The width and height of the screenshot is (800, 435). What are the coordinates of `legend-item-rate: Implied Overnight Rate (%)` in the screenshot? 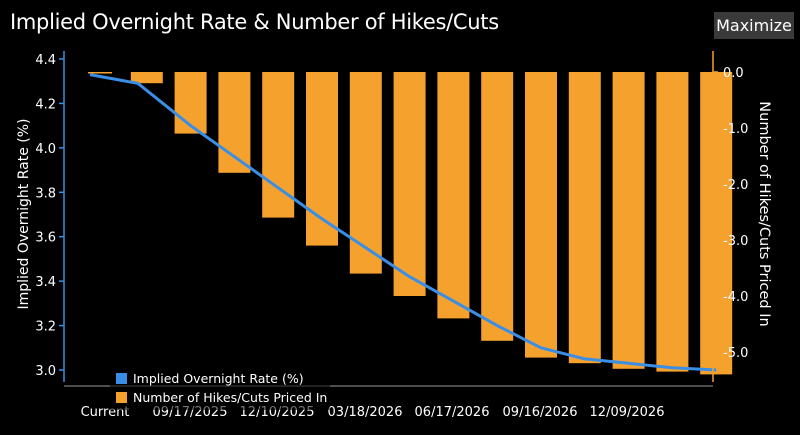 It's located at (210, 378).